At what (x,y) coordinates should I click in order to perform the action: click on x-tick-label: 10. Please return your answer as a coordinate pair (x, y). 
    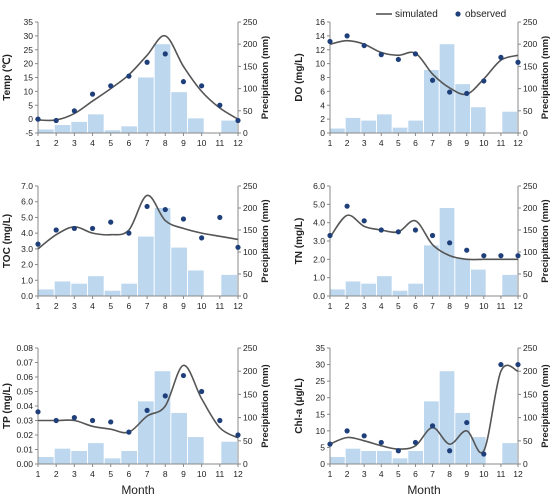
    Looking at the image, I should click on (202, 306).